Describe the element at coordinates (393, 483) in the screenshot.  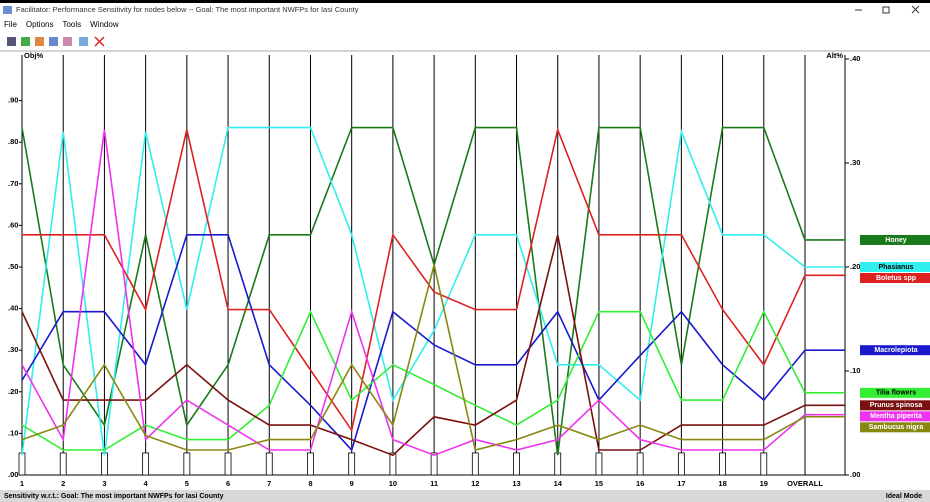
I see `x-tick-label: 10` at that location.